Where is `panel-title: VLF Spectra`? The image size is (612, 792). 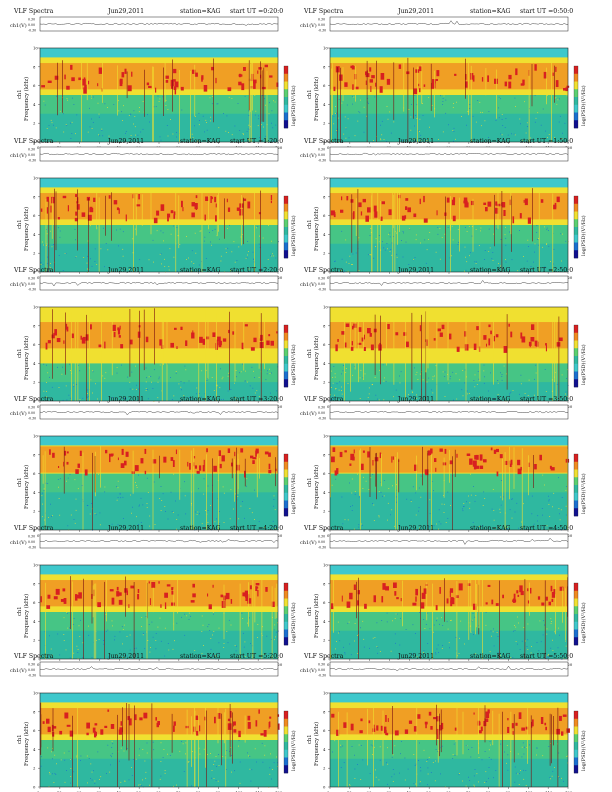 panel-title: VLF Spectra is located at coordinates (33, 528).